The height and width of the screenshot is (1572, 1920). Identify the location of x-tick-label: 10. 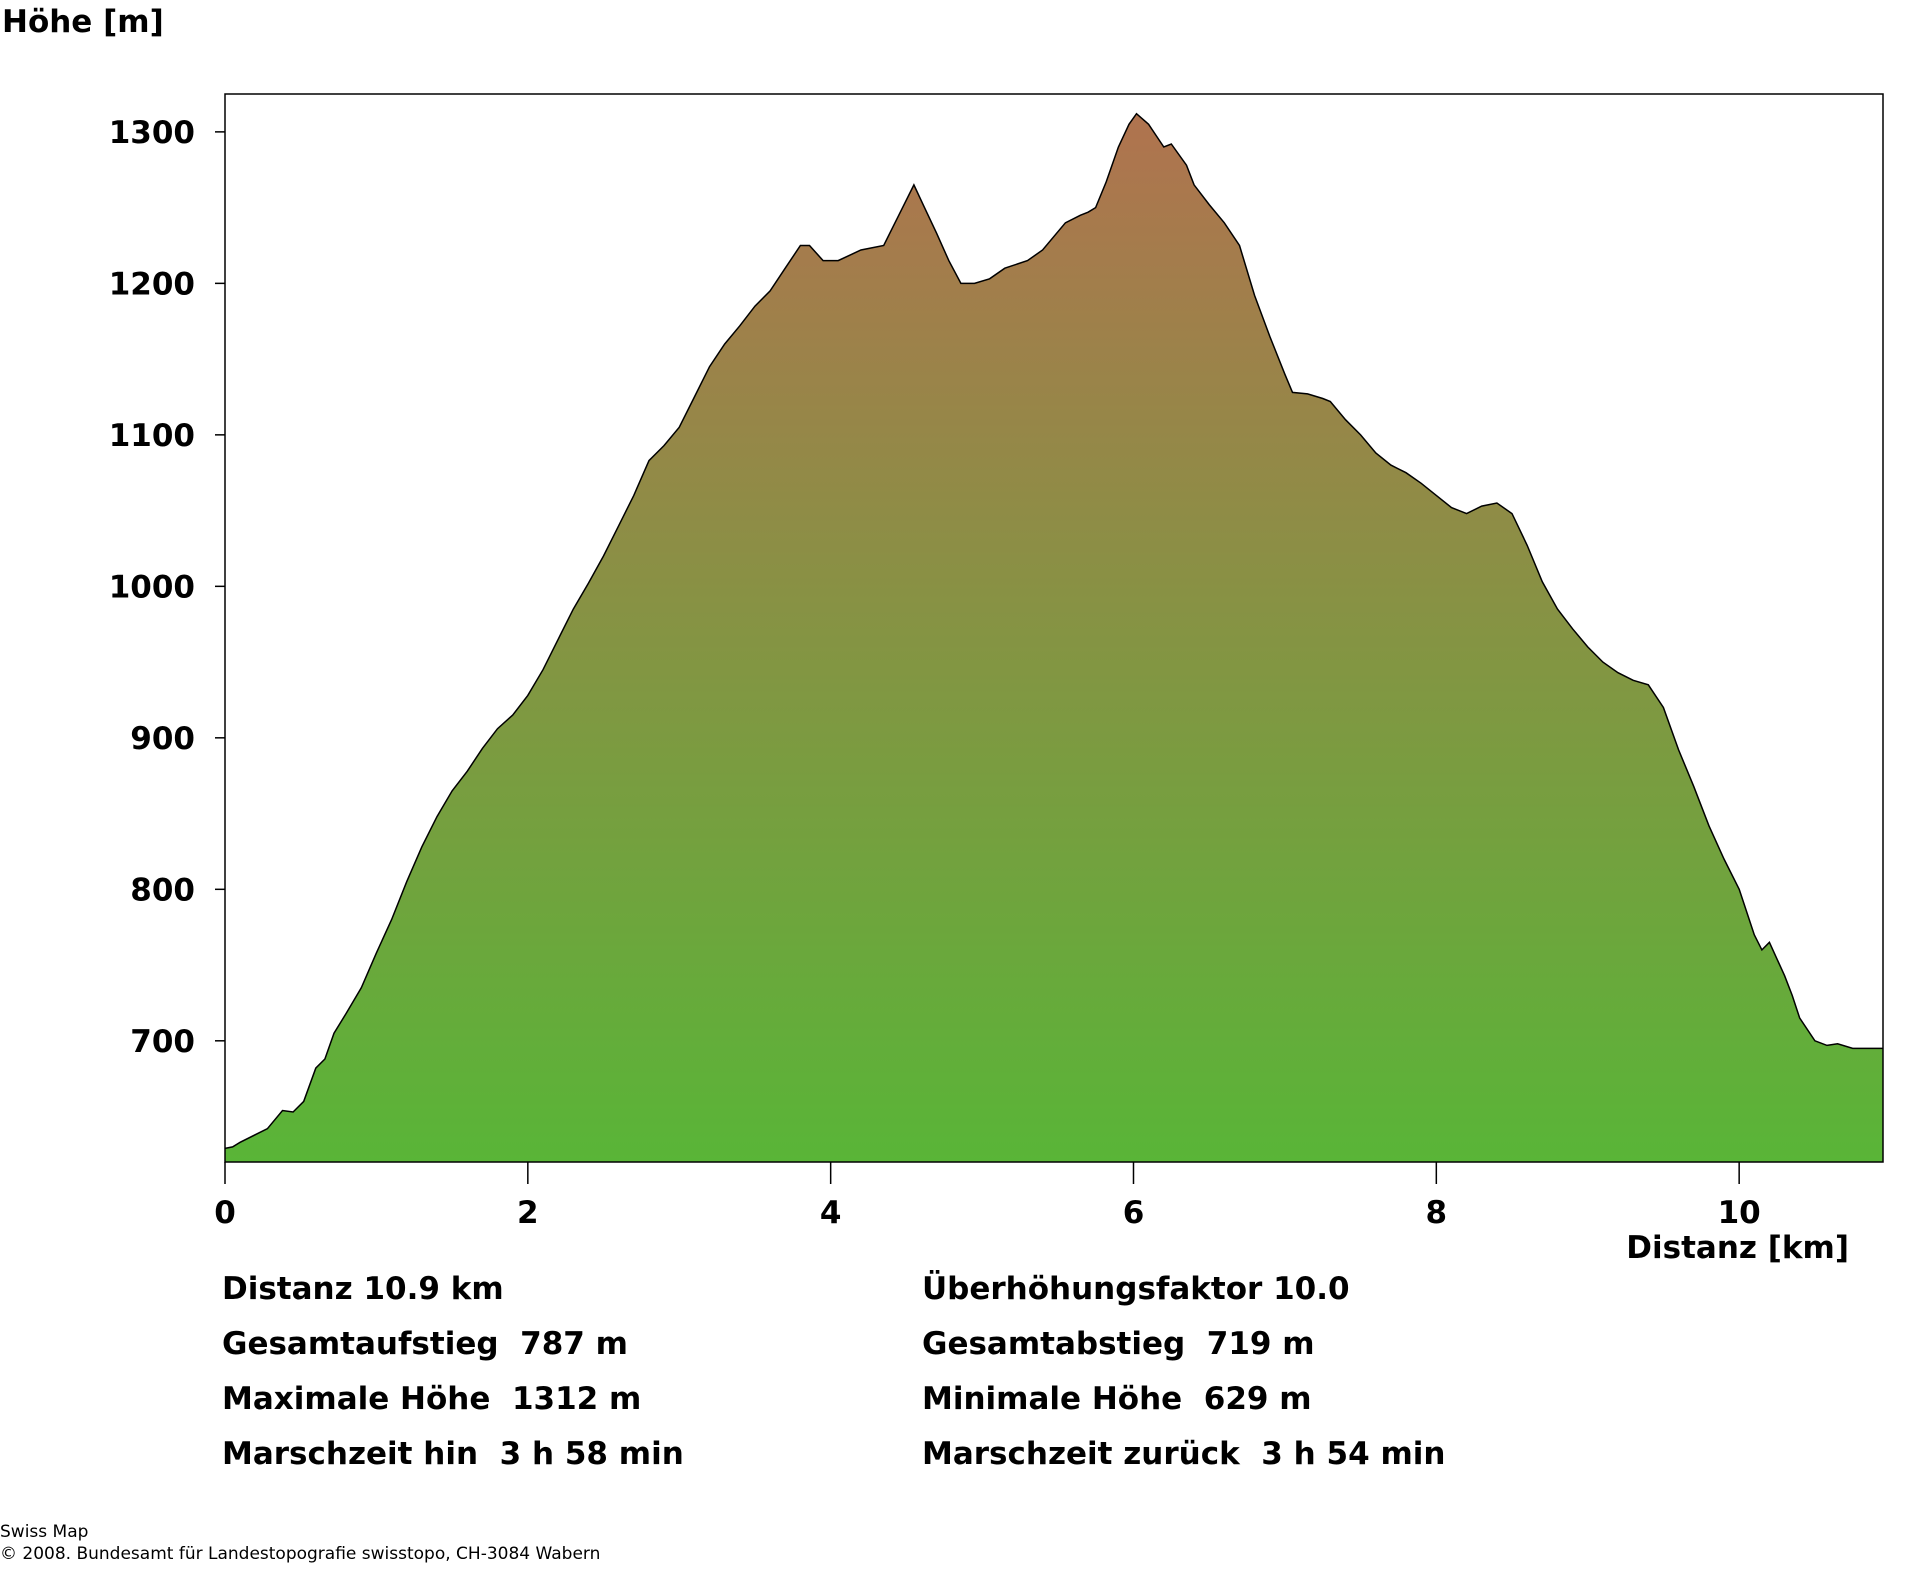
(1739, 1213).